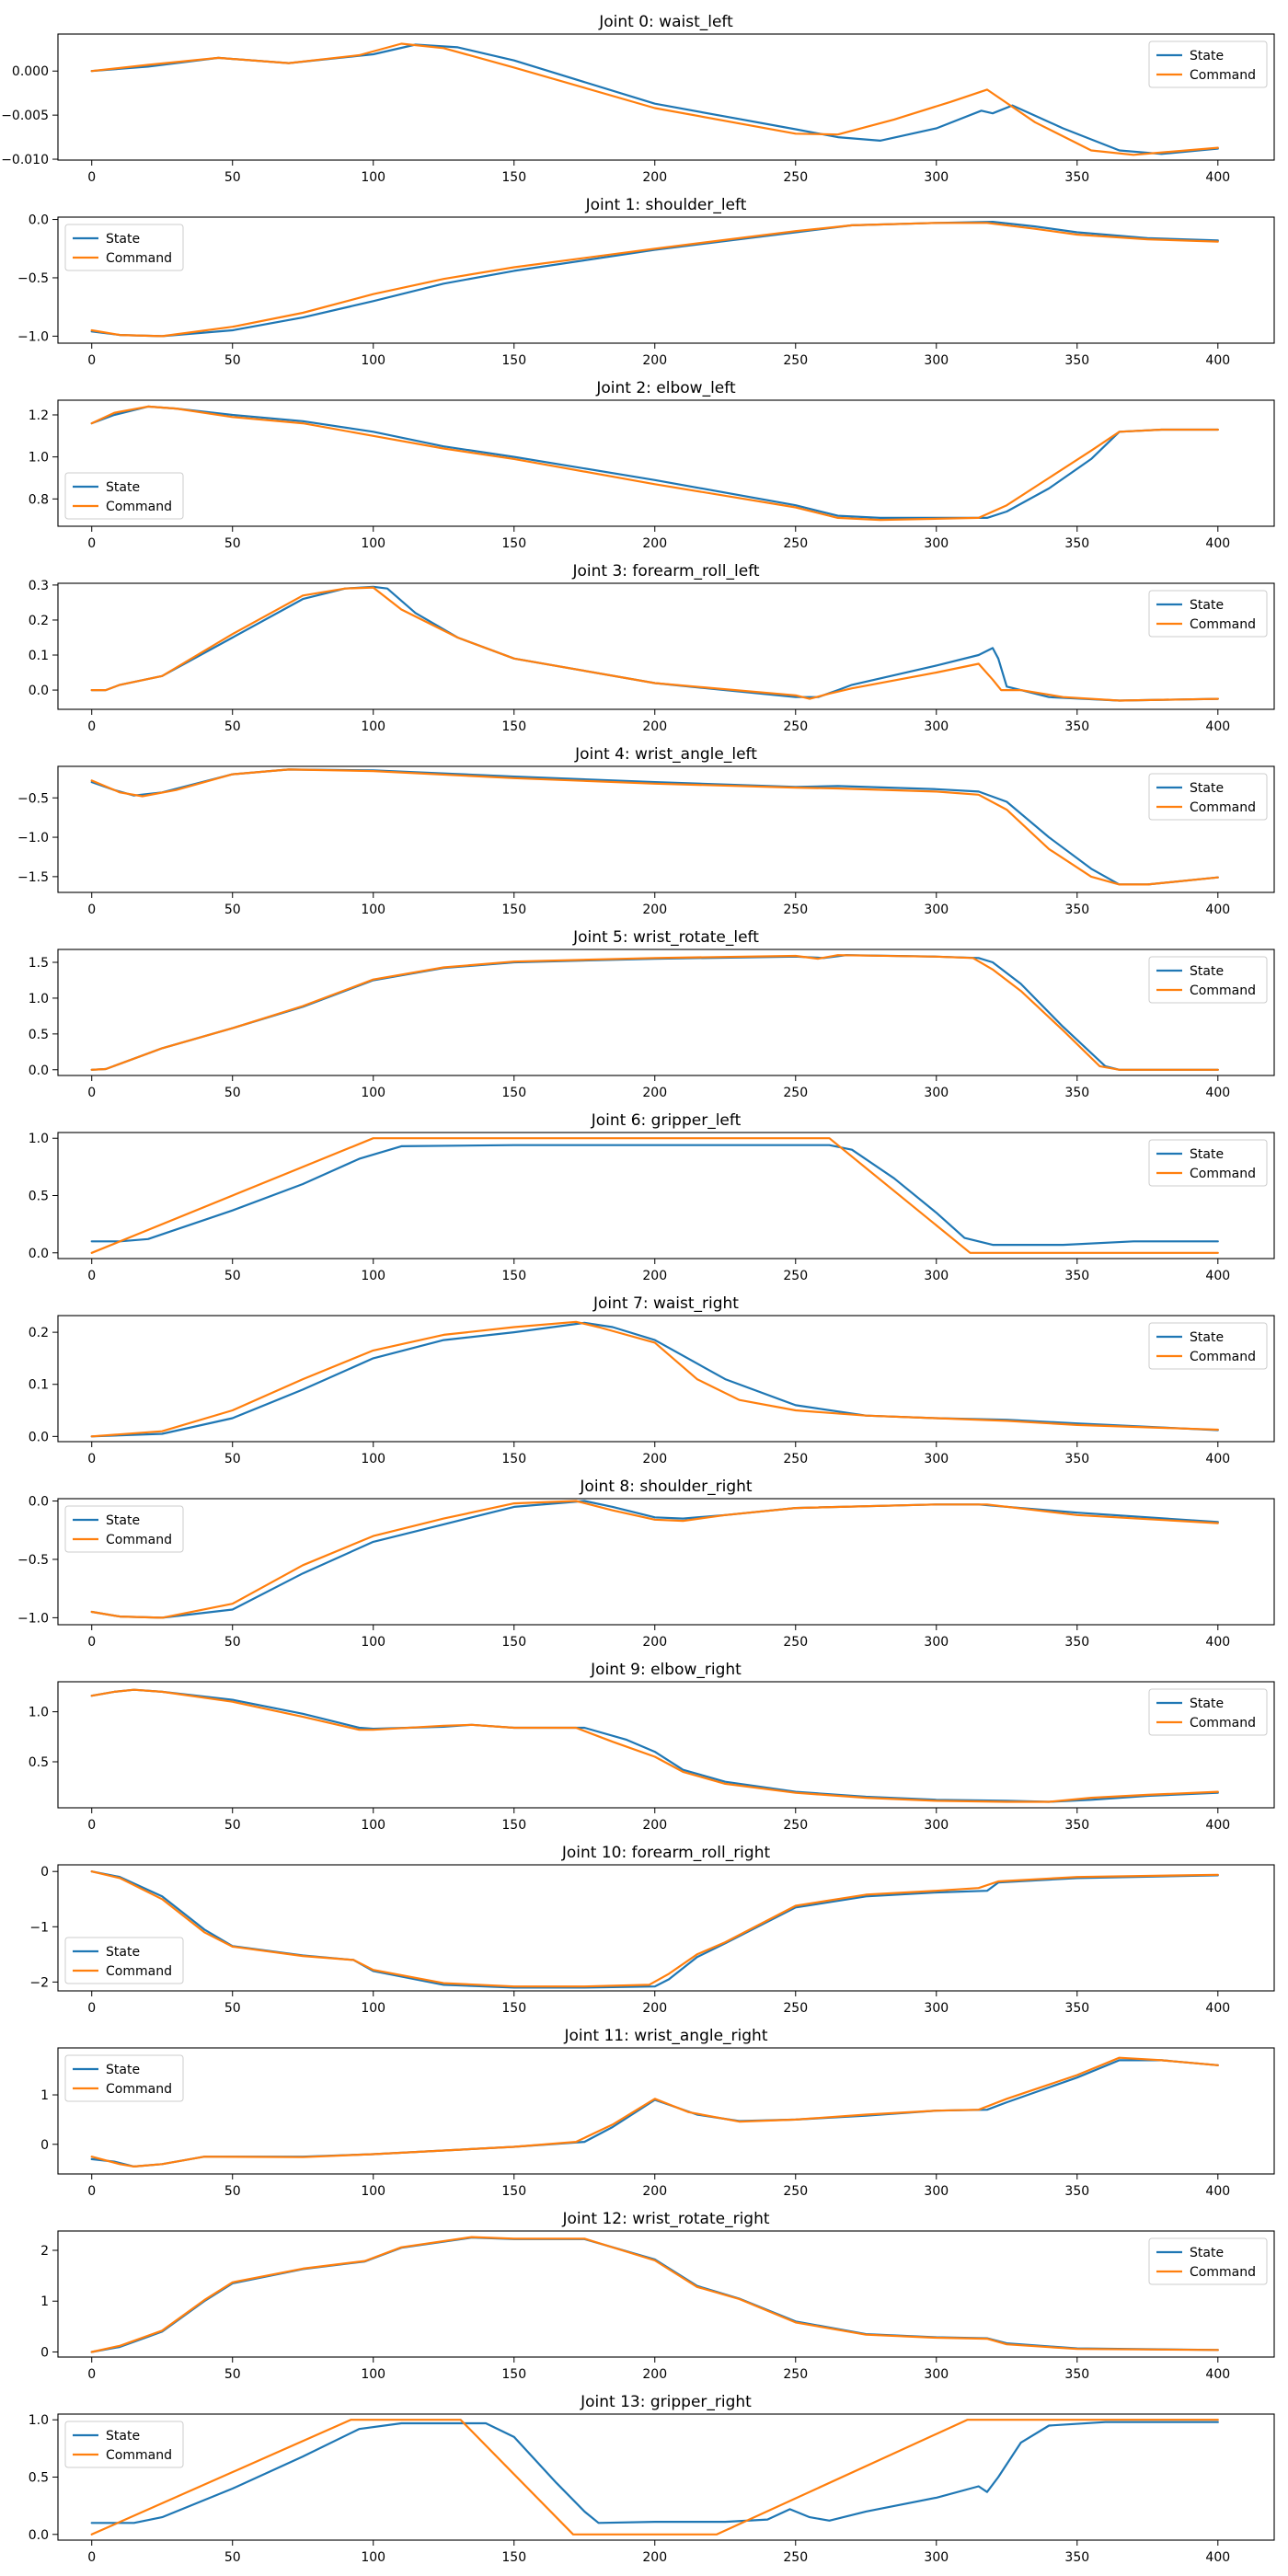 Image resolution: width=1288 pixels, height=2576 pixels. Describe the element at coordinates (39, 963) in the screenshot. I see `y-tick-label: 1.5` at that location.